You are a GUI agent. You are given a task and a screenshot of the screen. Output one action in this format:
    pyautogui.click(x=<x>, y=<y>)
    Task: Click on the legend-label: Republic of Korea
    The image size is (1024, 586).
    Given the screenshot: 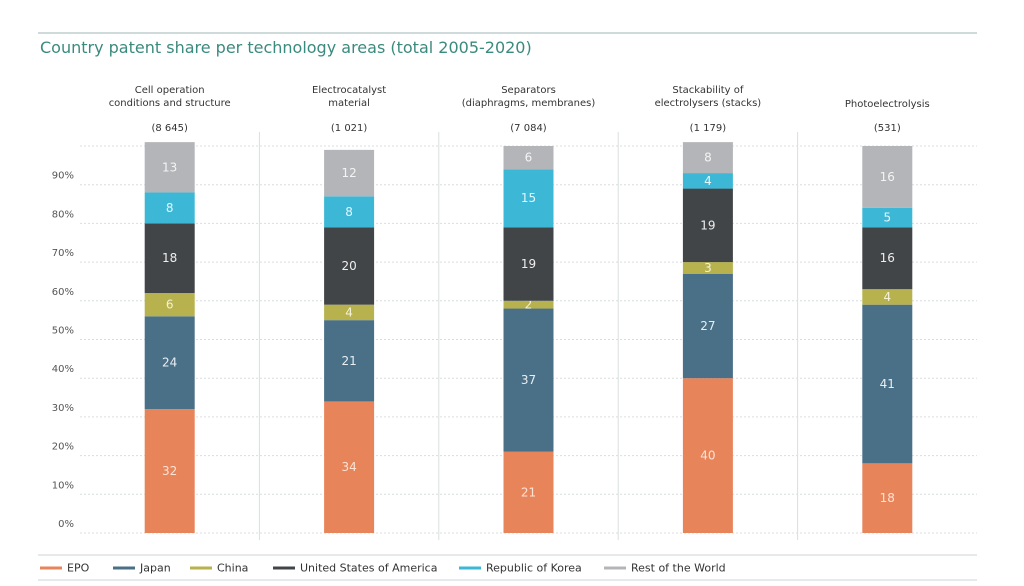 What is the action you would take?
    pyautogui.click(x=534, y=568)
    